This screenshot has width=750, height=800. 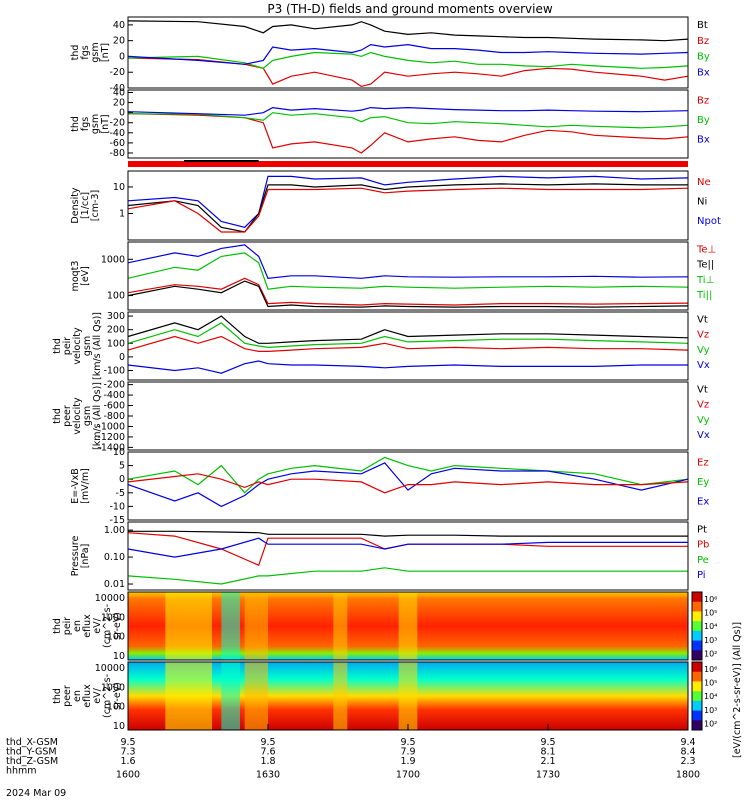 I want to click on legend-label: Pe, so click(x=703, y=560).